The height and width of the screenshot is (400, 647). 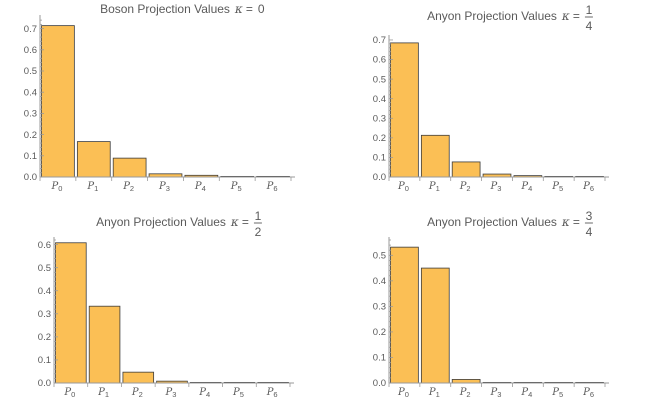 I want to click on bar-P2, so click(x=466, y=169).